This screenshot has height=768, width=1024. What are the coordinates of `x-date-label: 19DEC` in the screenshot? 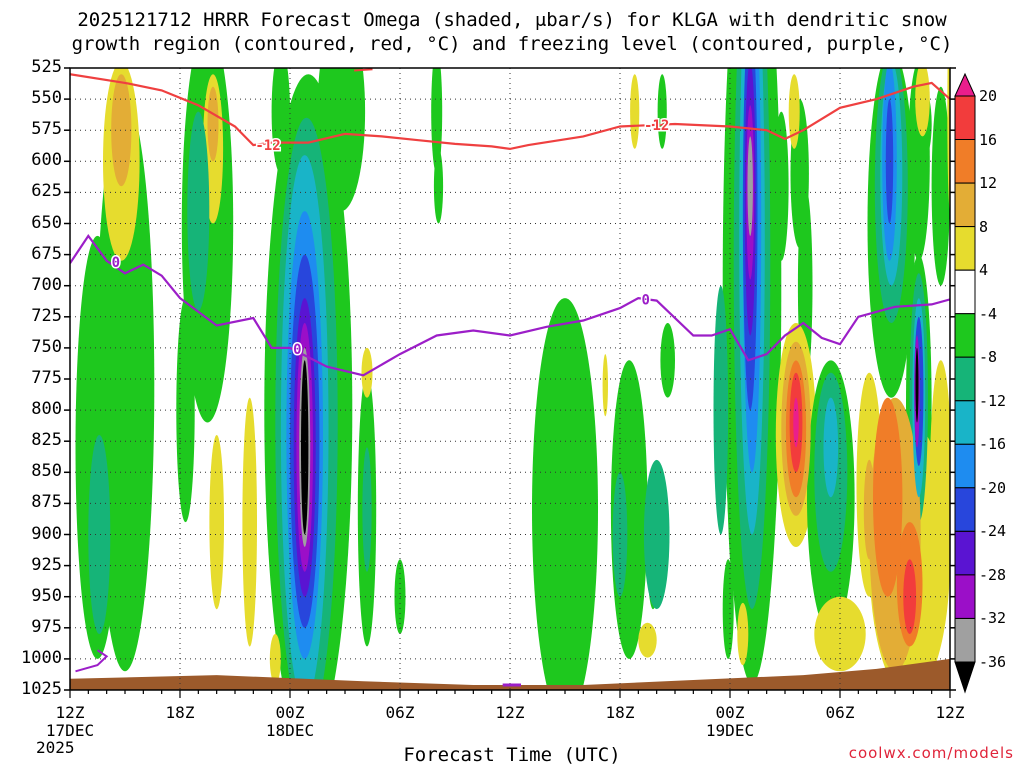 It's located at (730, 730).